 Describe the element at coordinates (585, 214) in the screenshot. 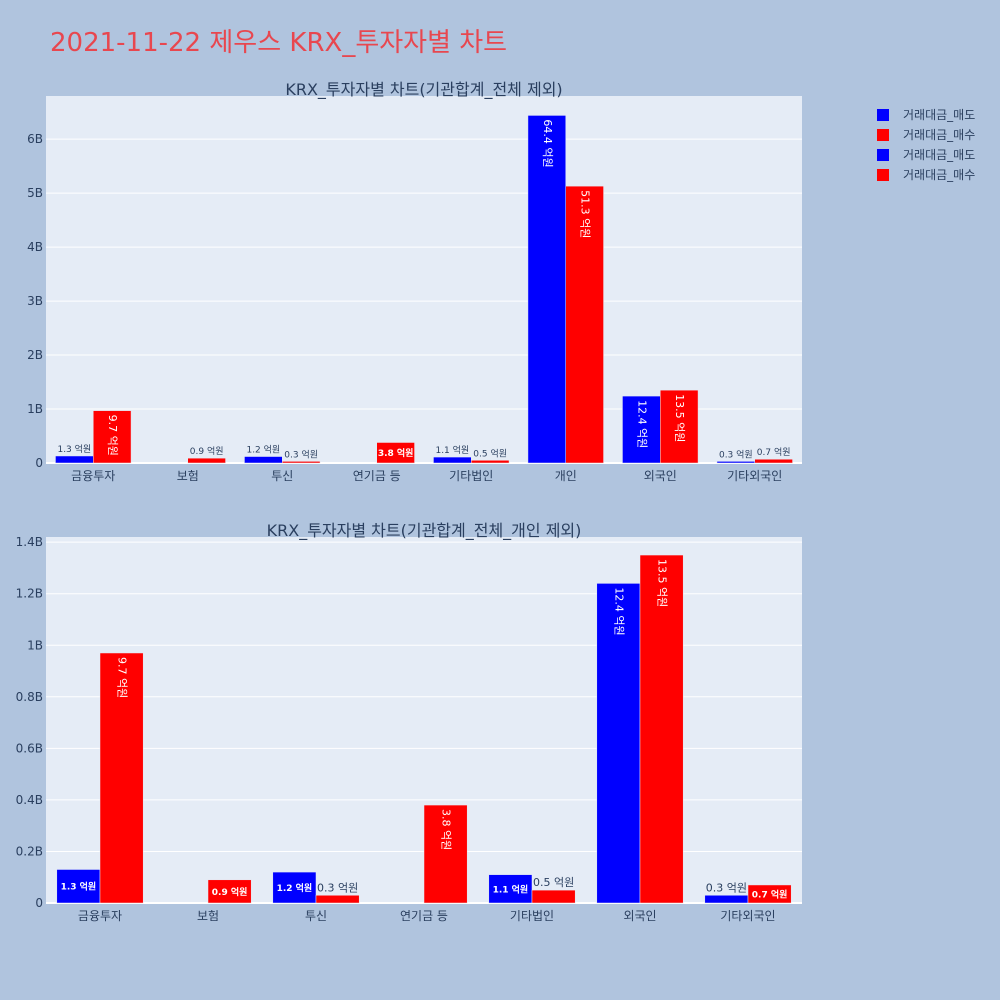

I see `data-label: 51.3 억원` at that location.